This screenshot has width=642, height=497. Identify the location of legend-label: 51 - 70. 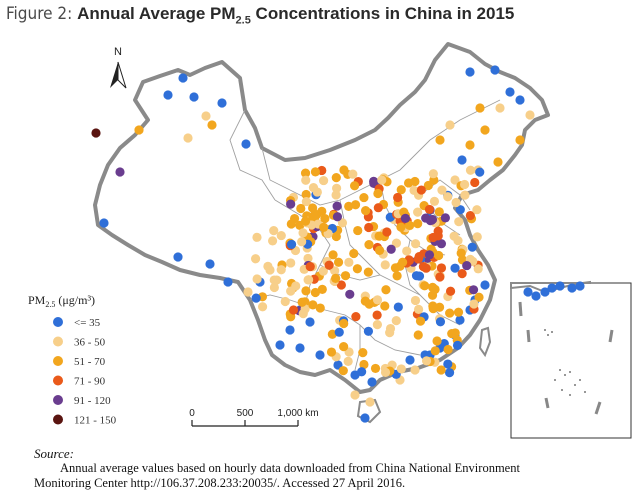
(90, 362).